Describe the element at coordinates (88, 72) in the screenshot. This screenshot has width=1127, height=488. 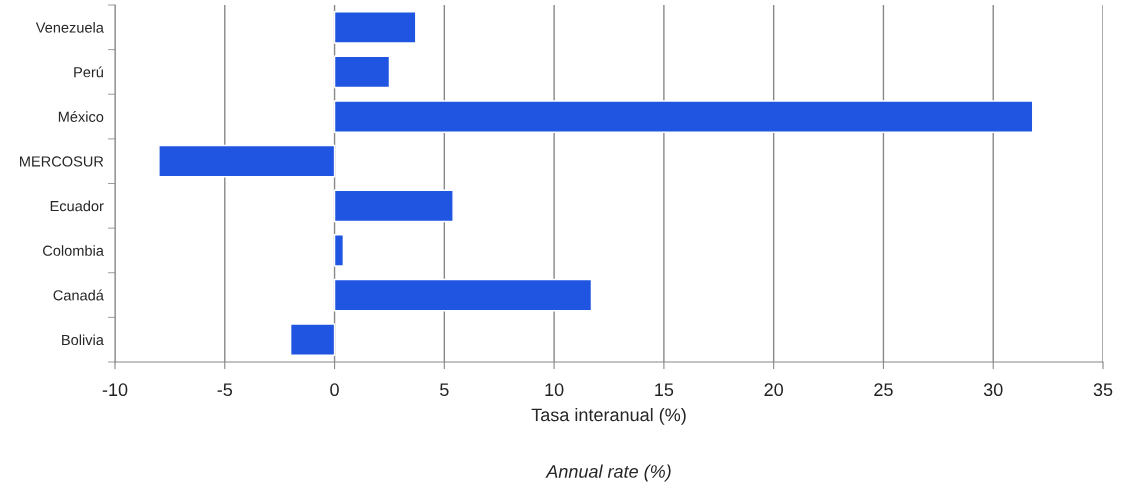
I see `y-tick-label: Perú` at that location.